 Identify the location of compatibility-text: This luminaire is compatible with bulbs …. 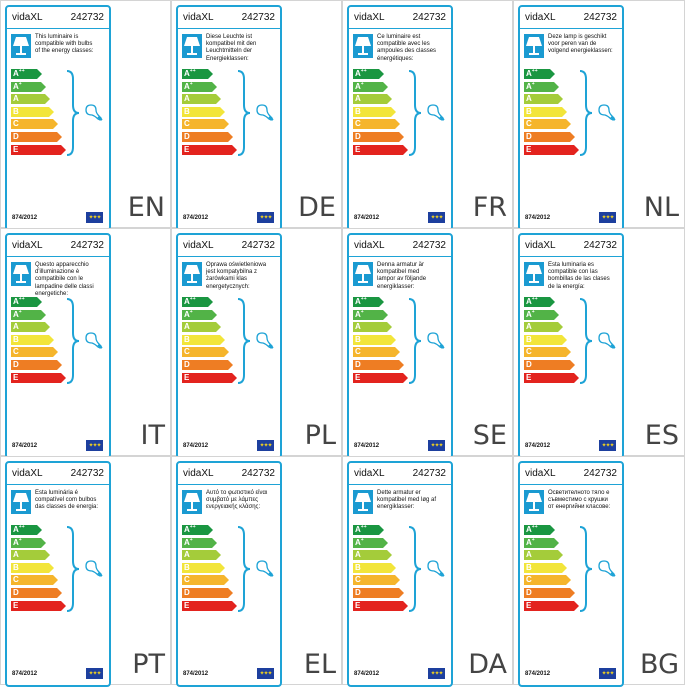
(64, 44).